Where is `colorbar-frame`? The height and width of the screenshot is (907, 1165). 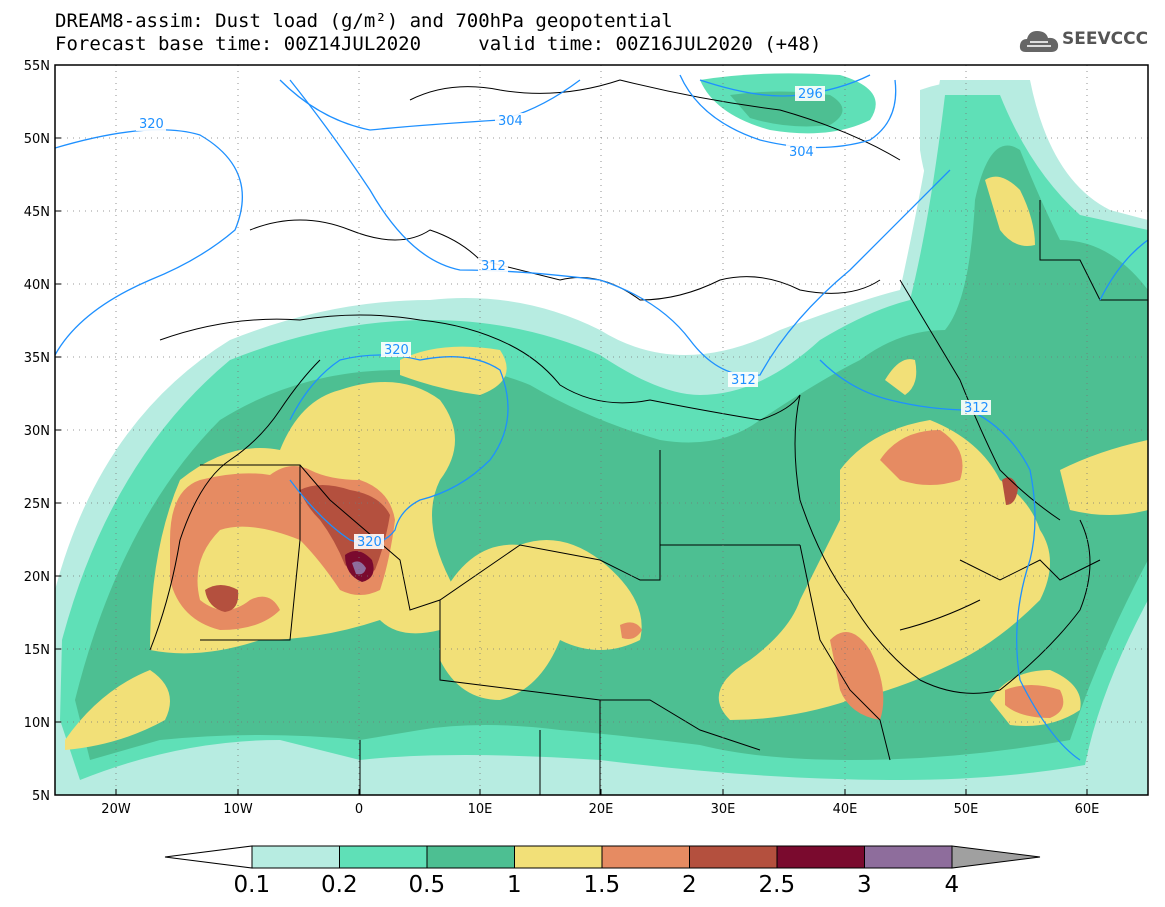
colorbar-frame is located at coordinates (602, 857).